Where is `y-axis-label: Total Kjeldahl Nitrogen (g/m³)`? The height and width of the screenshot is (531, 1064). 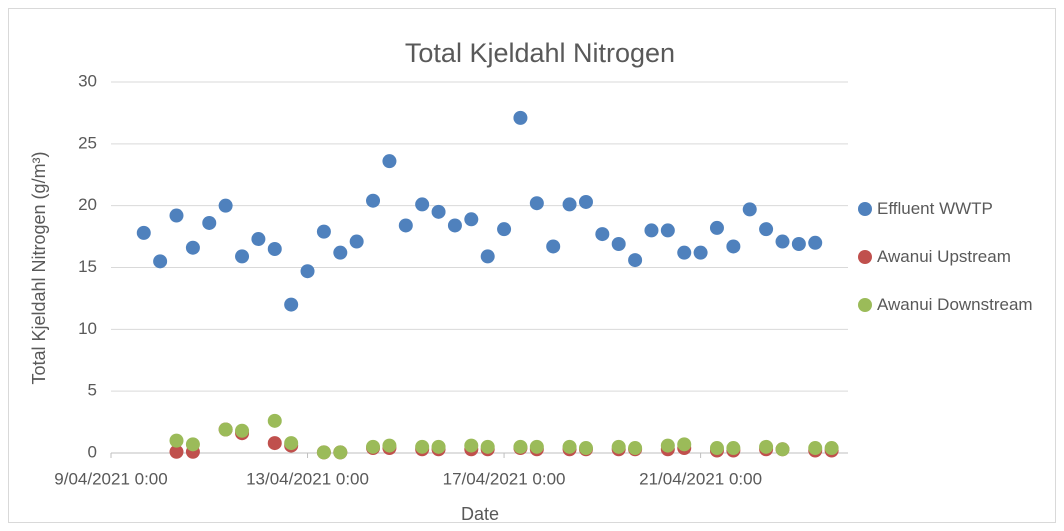 y-axis-label: Total Kjeldahl Nitrogen (g/m³) is located at coordinates (39, 267).